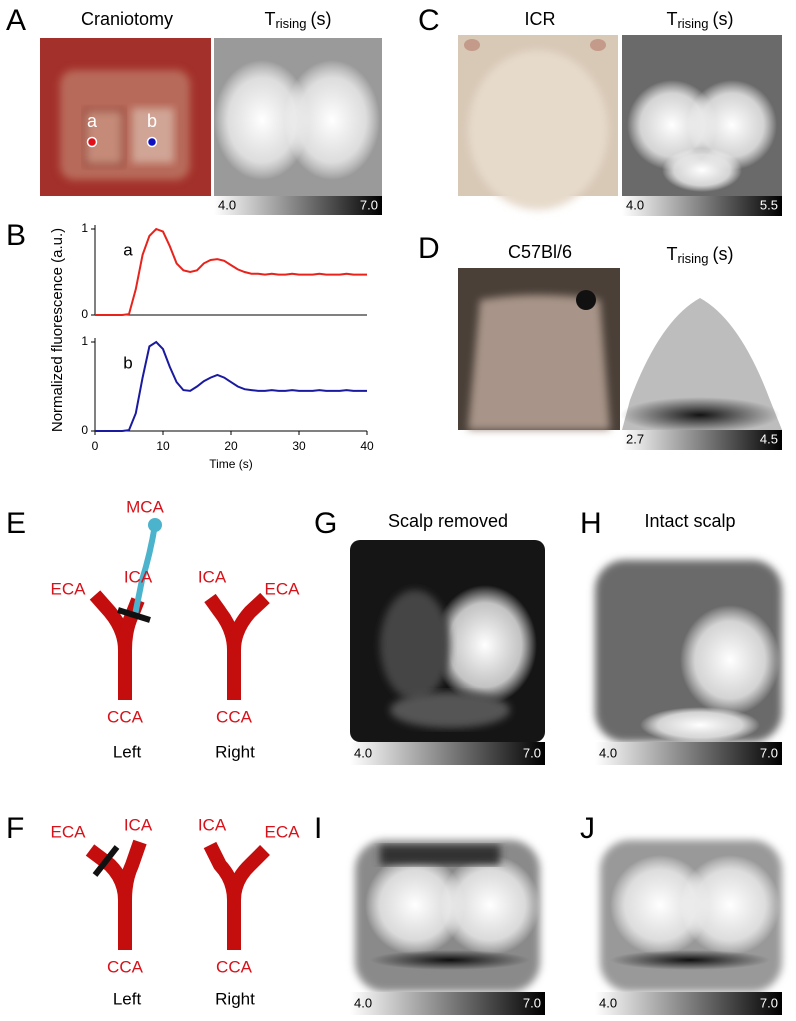 The width and height of the screenshot is (796, 1021). What do you see at coordinates (163, 446) in the screenshot?
I see `x-tick-label: 10` at bounding box center [163, 446].